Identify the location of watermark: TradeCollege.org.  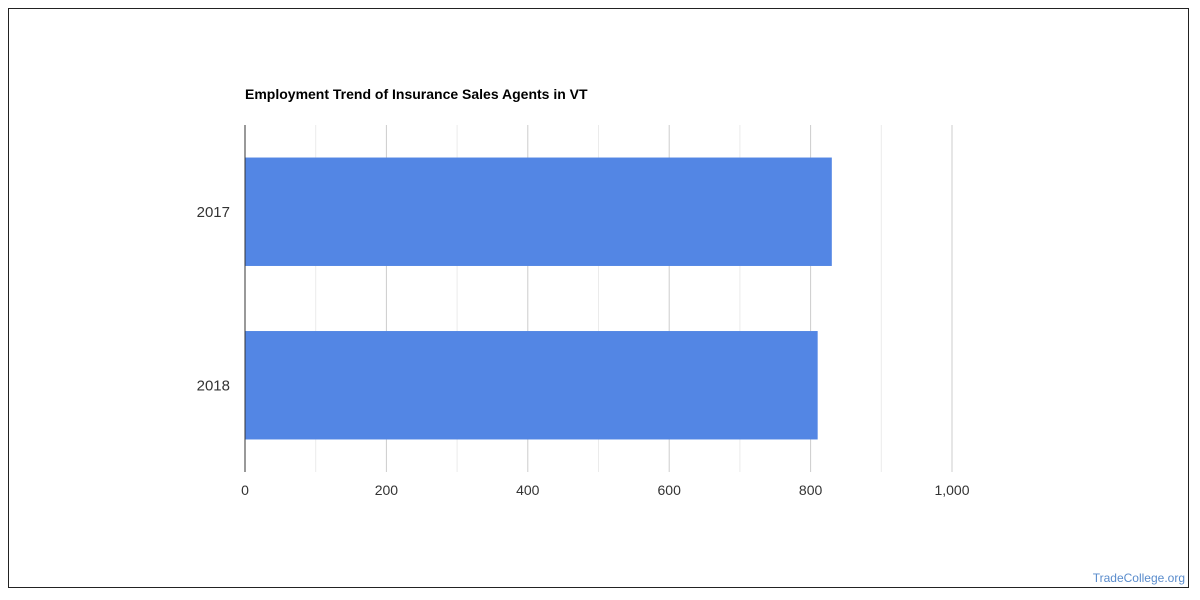
(1139, 578).